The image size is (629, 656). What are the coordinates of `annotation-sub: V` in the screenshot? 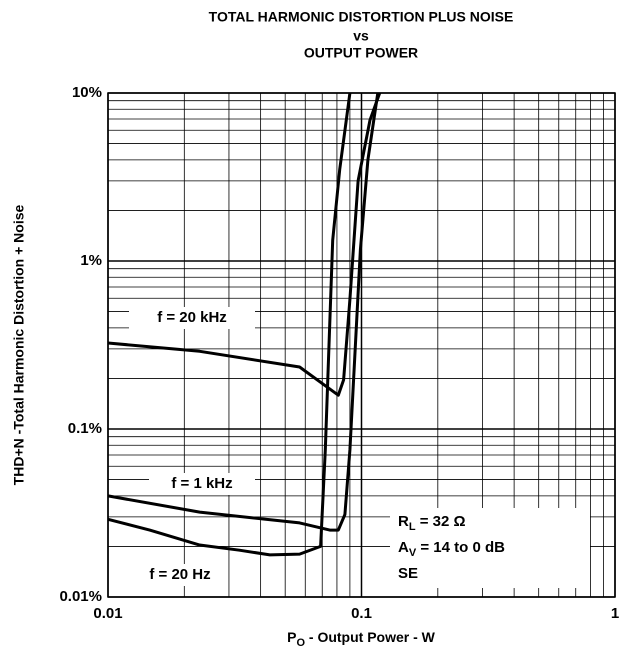 It's located at (413, 553).